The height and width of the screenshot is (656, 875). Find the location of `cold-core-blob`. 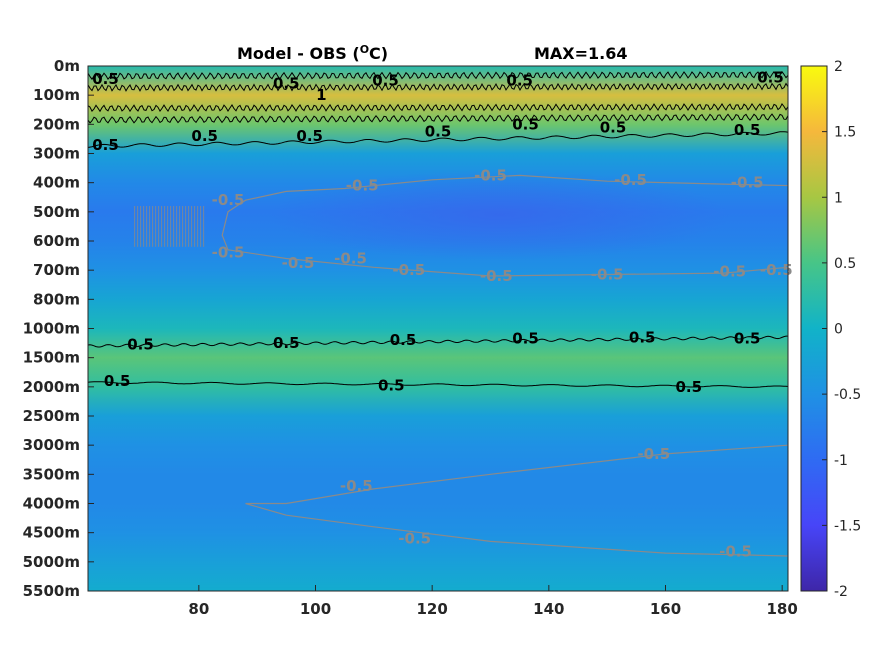

cold-core-blob is located at coordinates (500, 215).